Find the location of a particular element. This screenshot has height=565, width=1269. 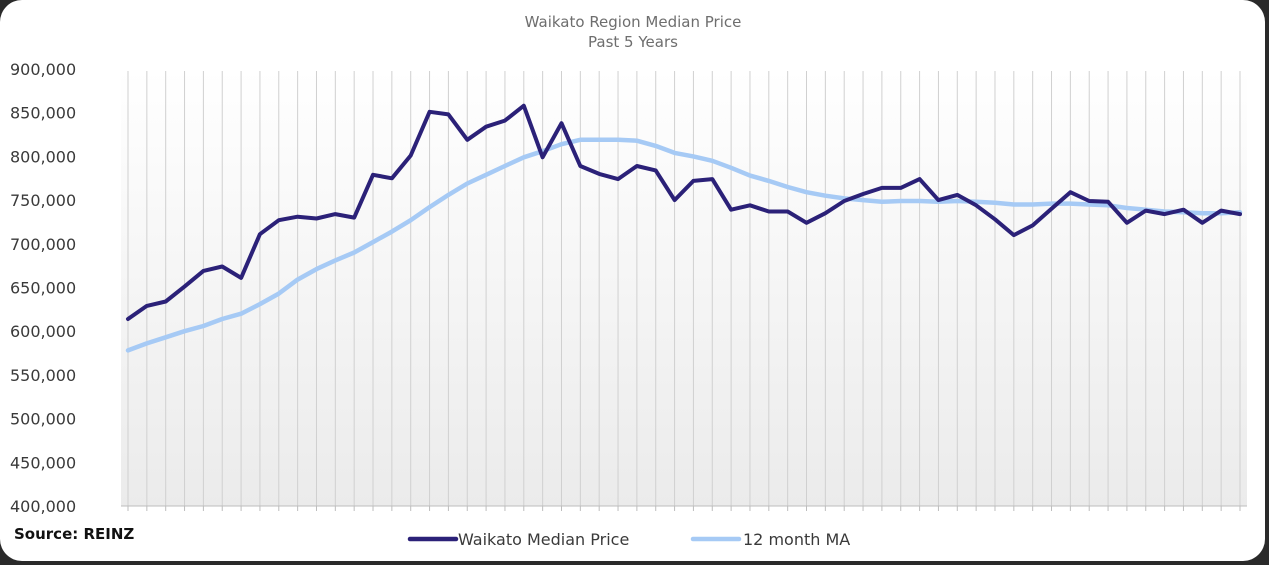

y-tick-label-6: 600,000 is located at coordinates (43, 331).